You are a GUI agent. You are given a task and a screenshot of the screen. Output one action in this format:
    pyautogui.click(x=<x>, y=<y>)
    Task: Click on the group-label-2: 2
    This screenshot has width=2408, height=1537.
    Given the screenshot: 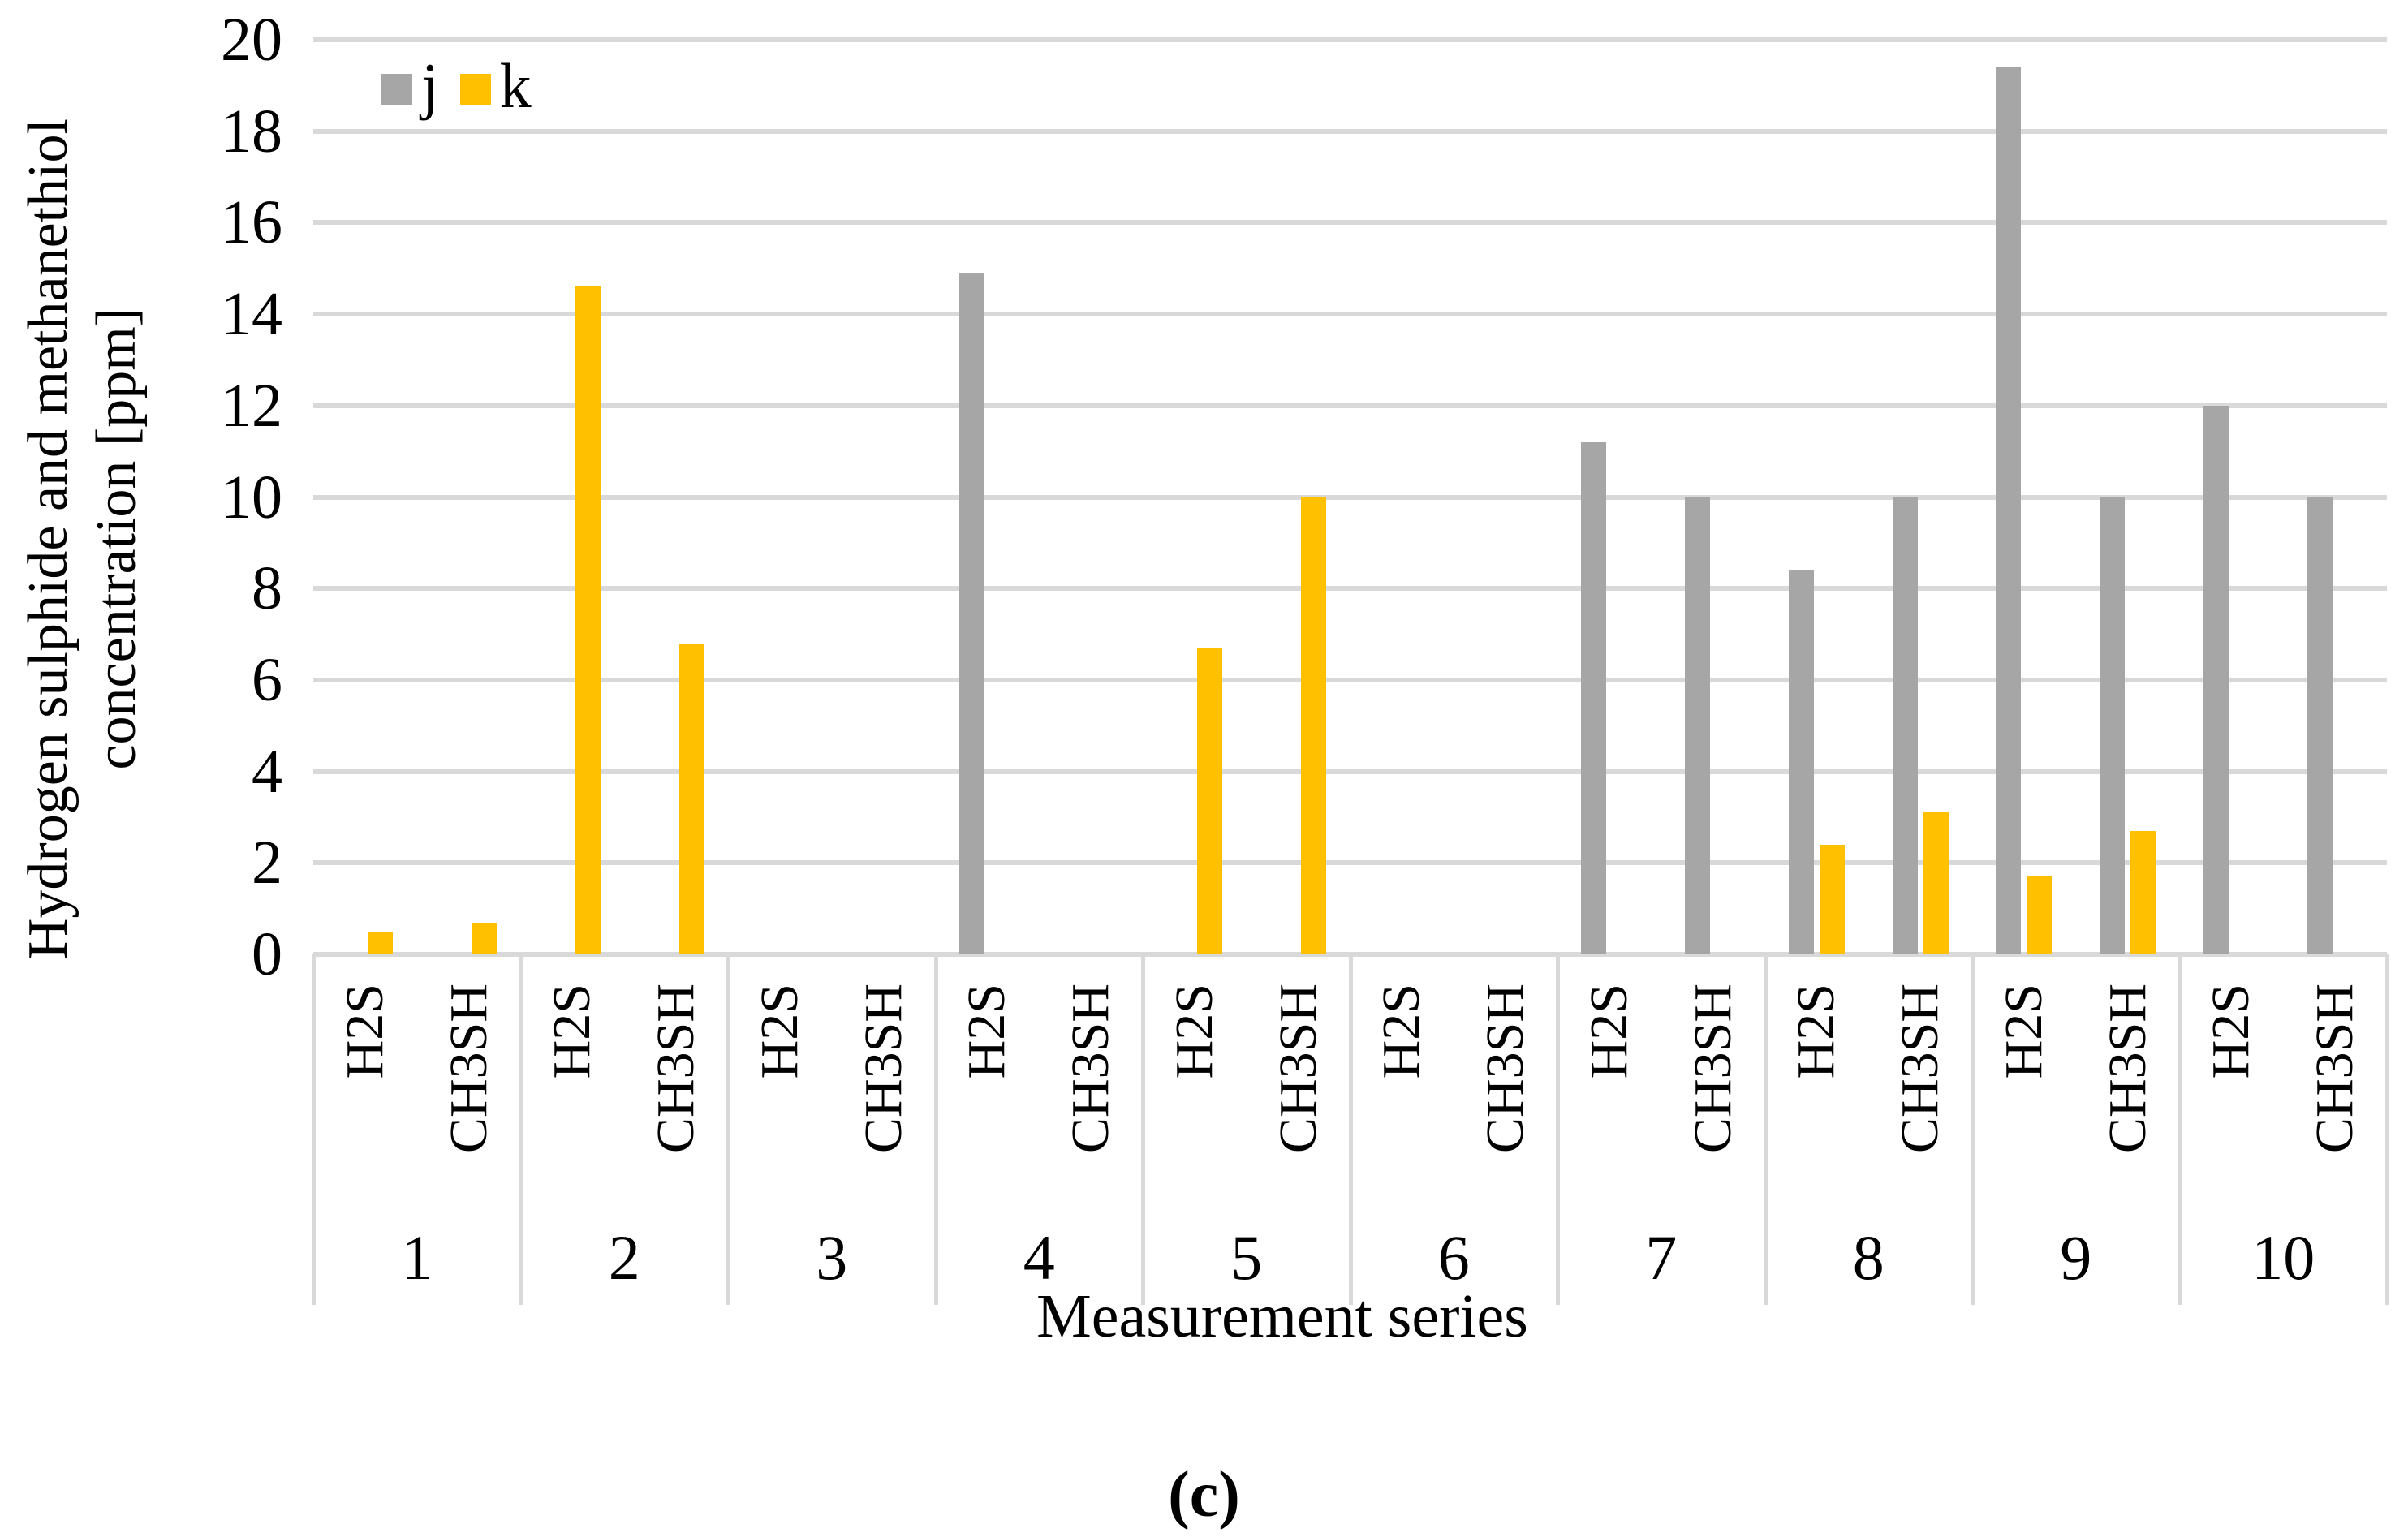 What is the action you would take?
    pyautogui.click(x=624, y=1257)
    